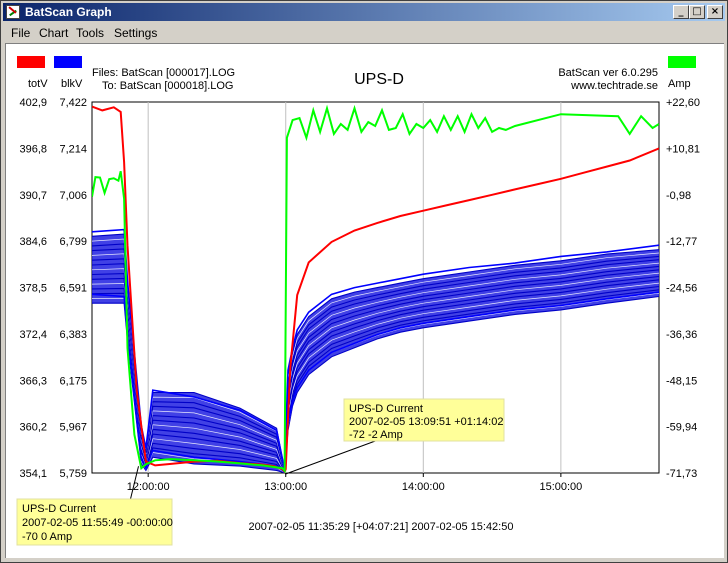 This screenshot has height=563, width=728. What do you see at coordinates (33, 335) in the screenshot?
I see `y-tick-totv: 372,4` at bounding box center [33, 335].